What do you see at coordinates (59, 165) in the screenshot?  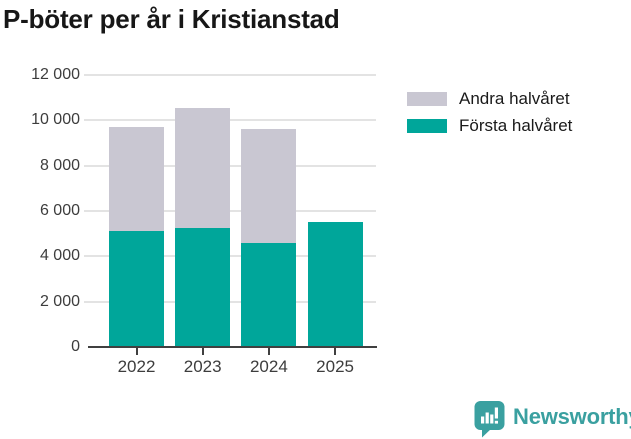 I see `y-axis-tick-label: 8 000` at bounding box center [59, 165].